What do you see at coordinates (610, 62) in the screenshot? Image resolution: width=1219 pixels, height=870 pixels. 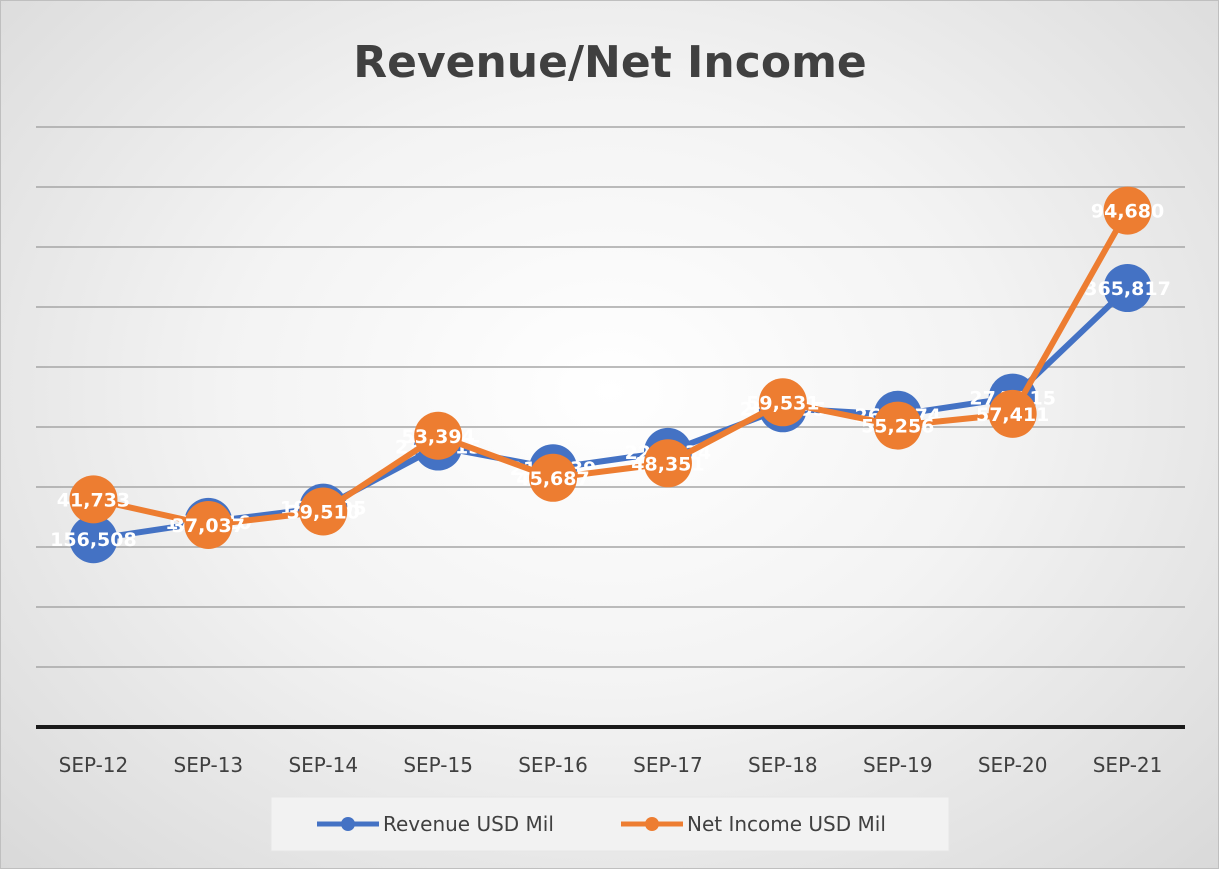 I see `chart-title: Revenue/Net Income` at bounding box center [610, 62].